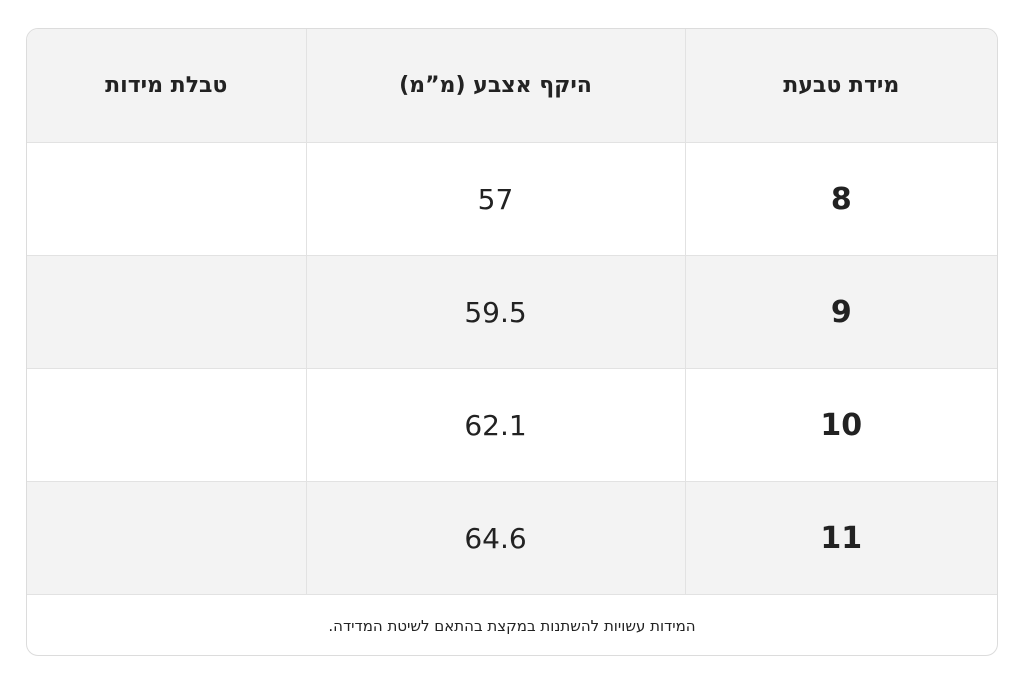  Describe the element at coordinates (840, 425) in the screenshot. I see `ring-size: 10` at that location.